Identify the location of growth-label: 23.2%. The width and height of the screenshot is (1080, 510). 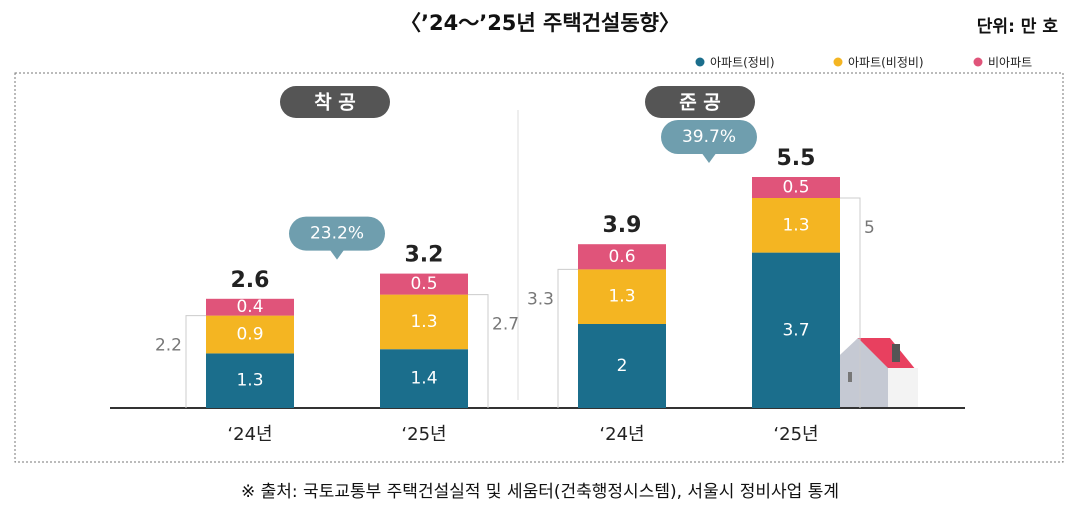
(337, 234).